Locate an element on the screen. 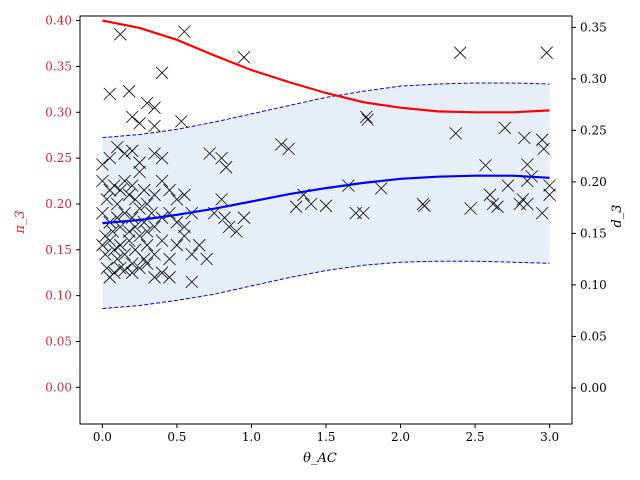 The width and height of the screenshot is (640, 480). band-lower-line is located at coordinates (326, 285).